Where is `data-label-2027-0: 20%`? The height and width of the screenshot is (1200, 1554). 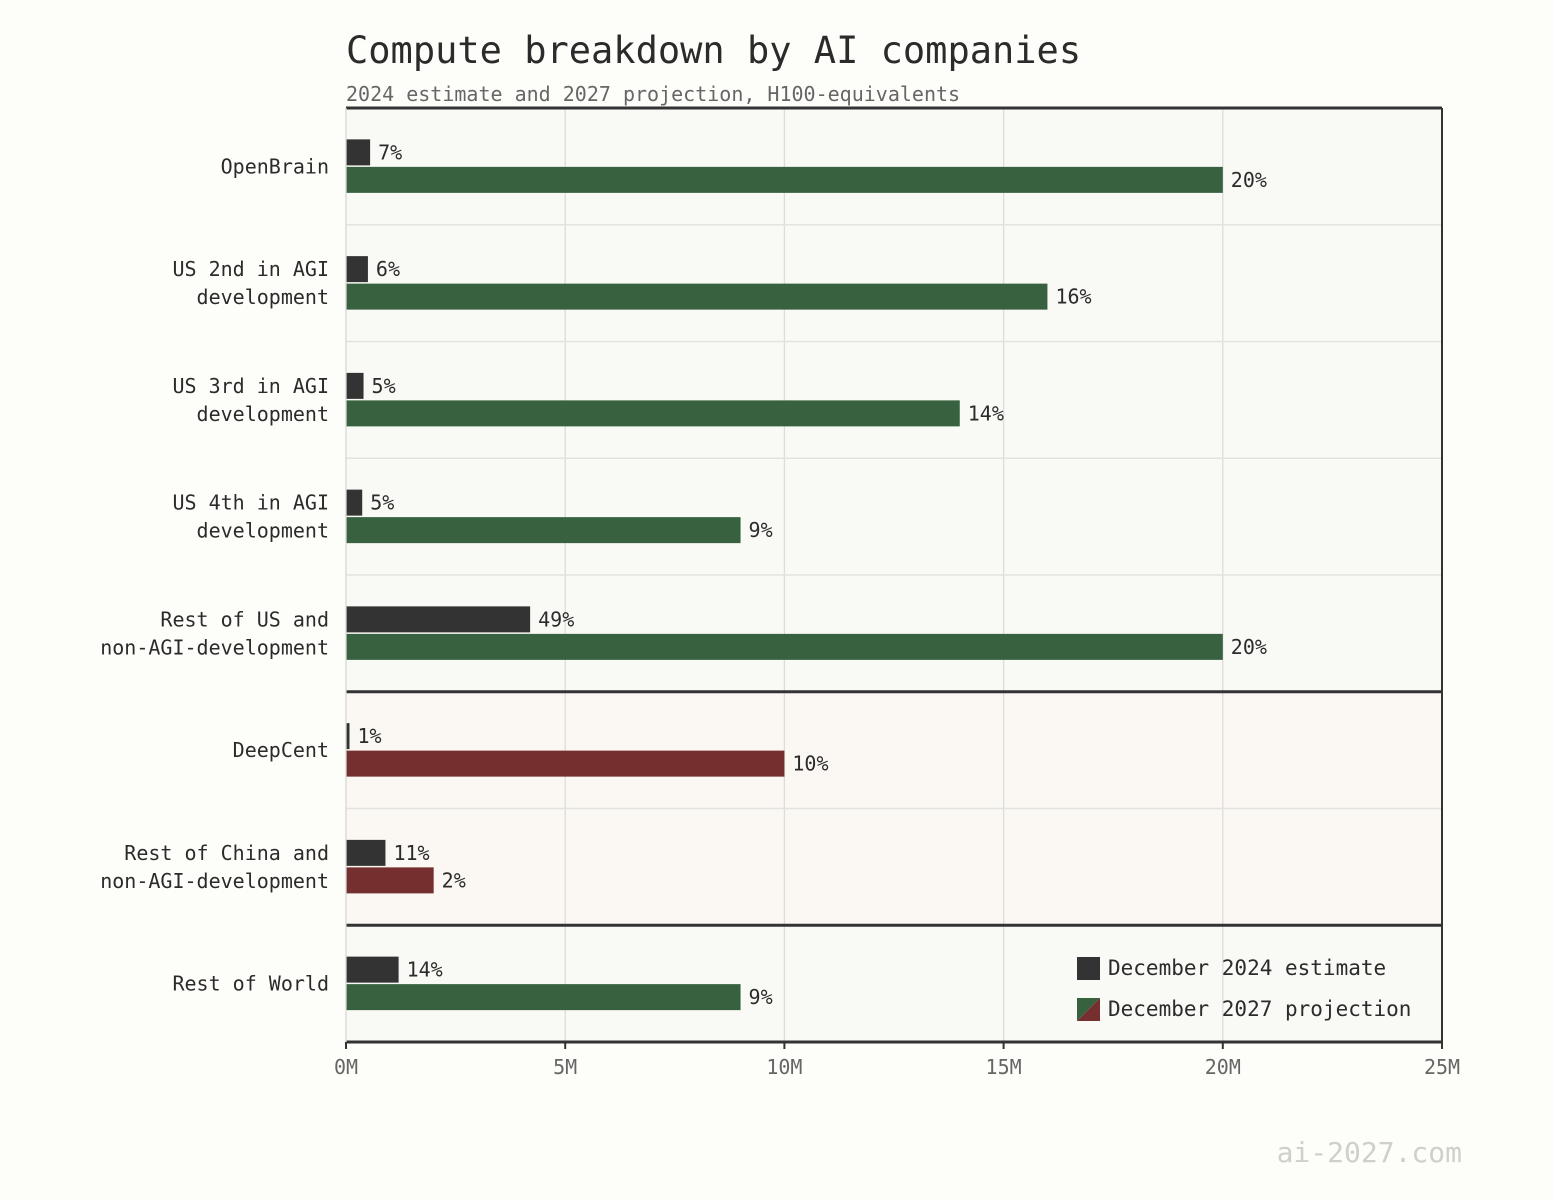 data-label-2027-0: 20% is located at coordinates (1249, 180).